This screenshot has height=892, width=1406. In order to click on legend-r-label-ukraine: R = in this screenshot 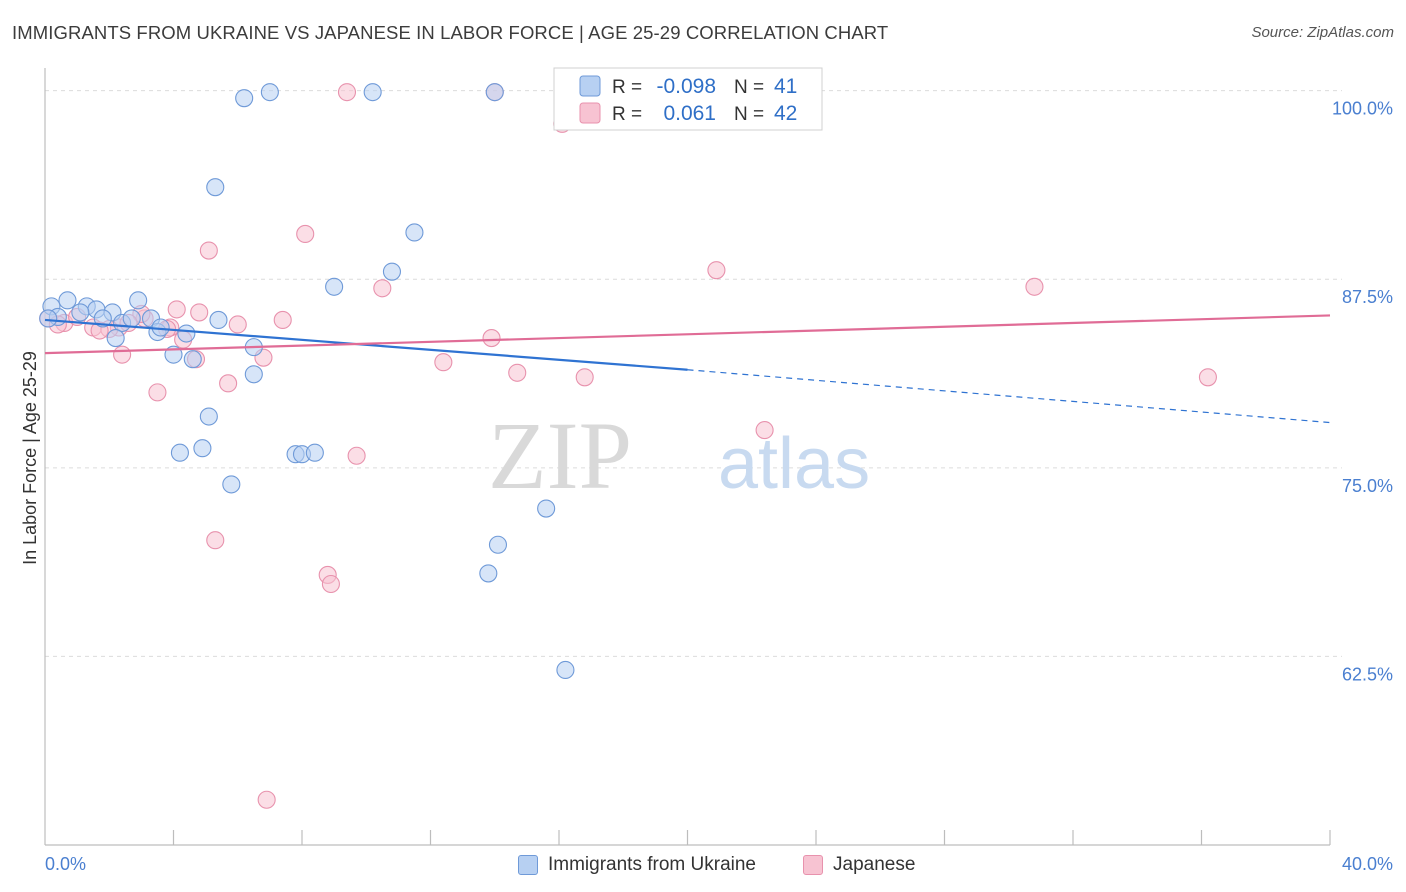, I will do `click(627, 87)`.